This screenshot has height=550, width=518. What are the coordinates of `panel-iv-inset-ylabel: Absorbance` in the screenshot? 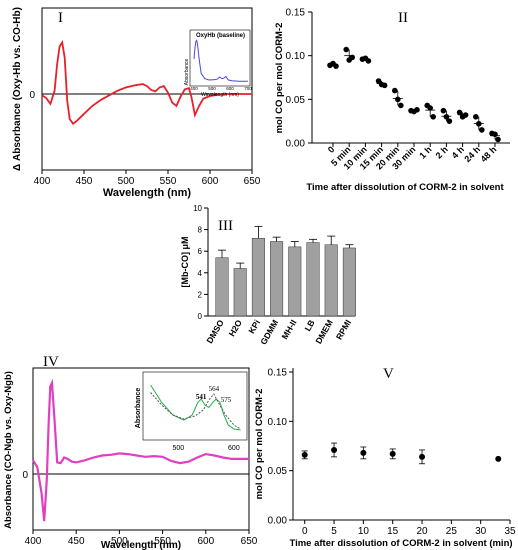 It's located at (138, 408).